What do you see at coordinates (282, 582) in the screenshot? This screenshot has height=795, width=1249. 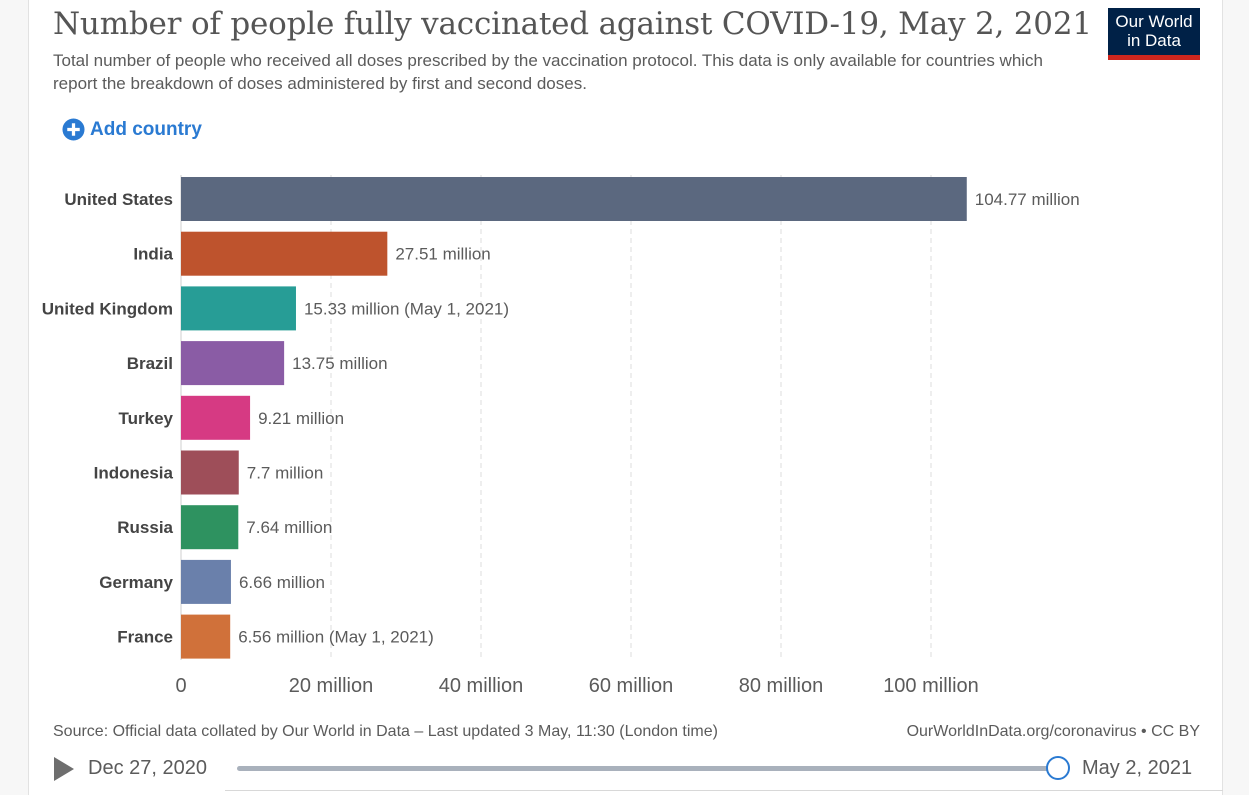 I see `value-label: 6.66 million` at bounding box center [282, 582].